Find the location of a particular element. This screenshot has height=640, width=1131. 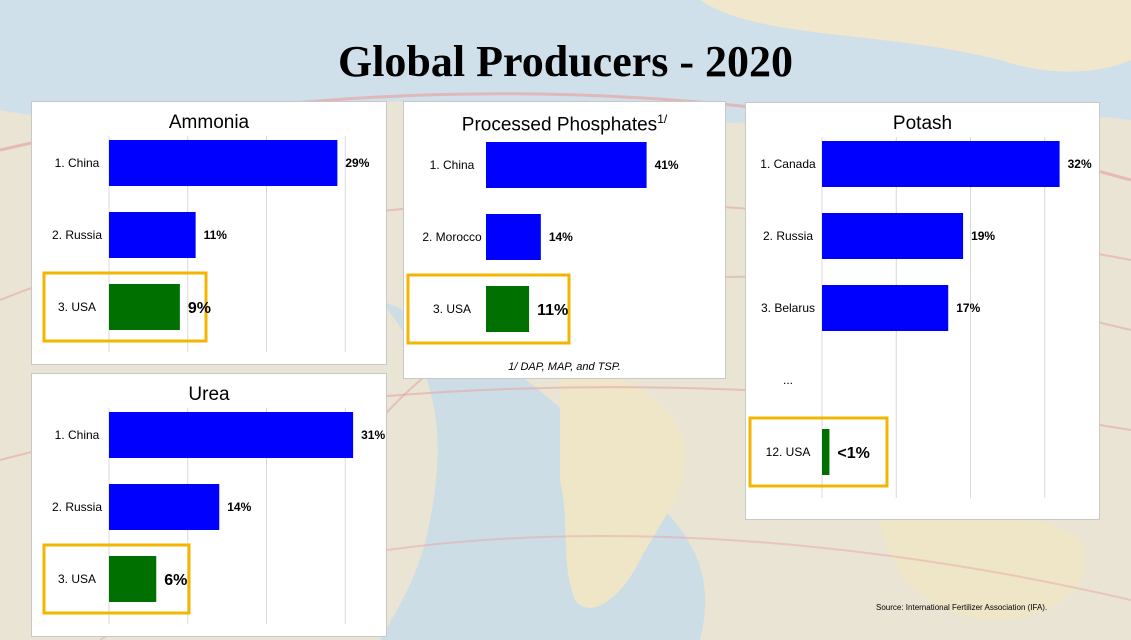

data-label: 9% is located at coordinates (199, 308).